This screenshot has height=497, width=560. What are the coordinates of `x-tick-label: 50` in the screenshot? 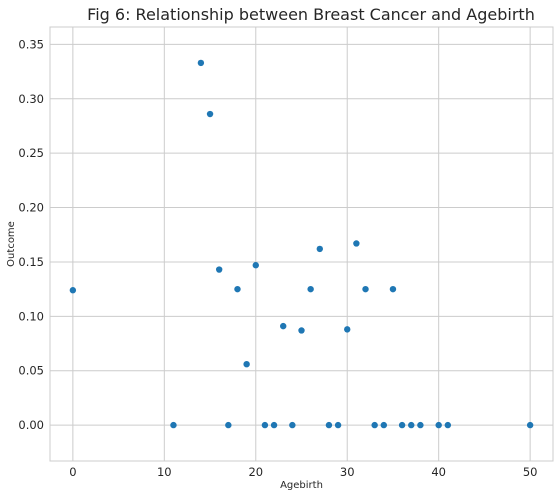 It's located at (530, 472).